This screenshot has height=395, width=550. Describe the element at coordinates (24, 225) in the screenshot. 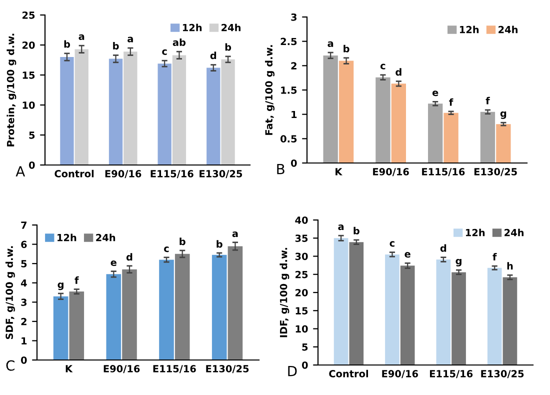

I see `y-tick-label: 7` at that location.